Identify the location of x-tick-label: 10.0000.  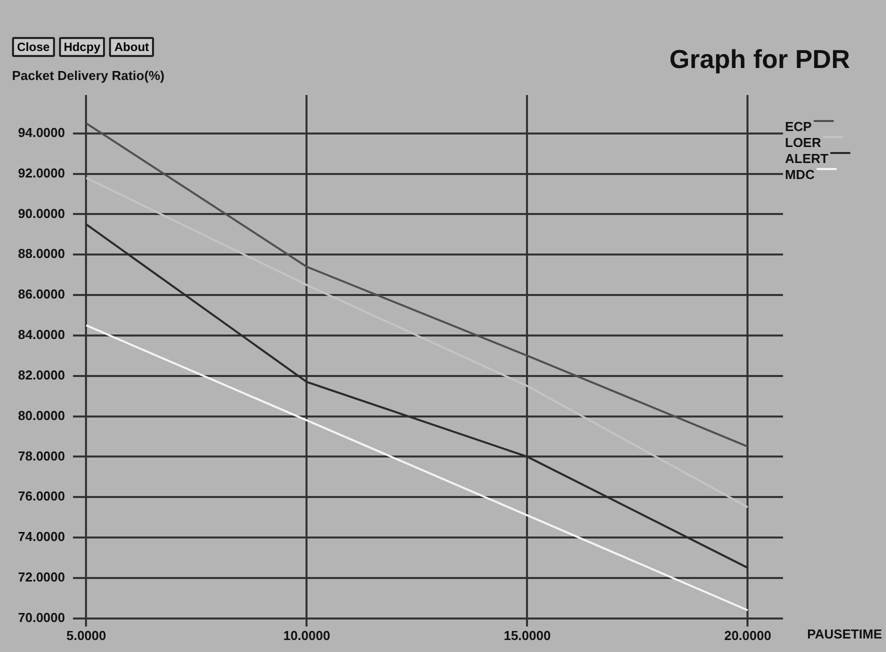
(306, 635).